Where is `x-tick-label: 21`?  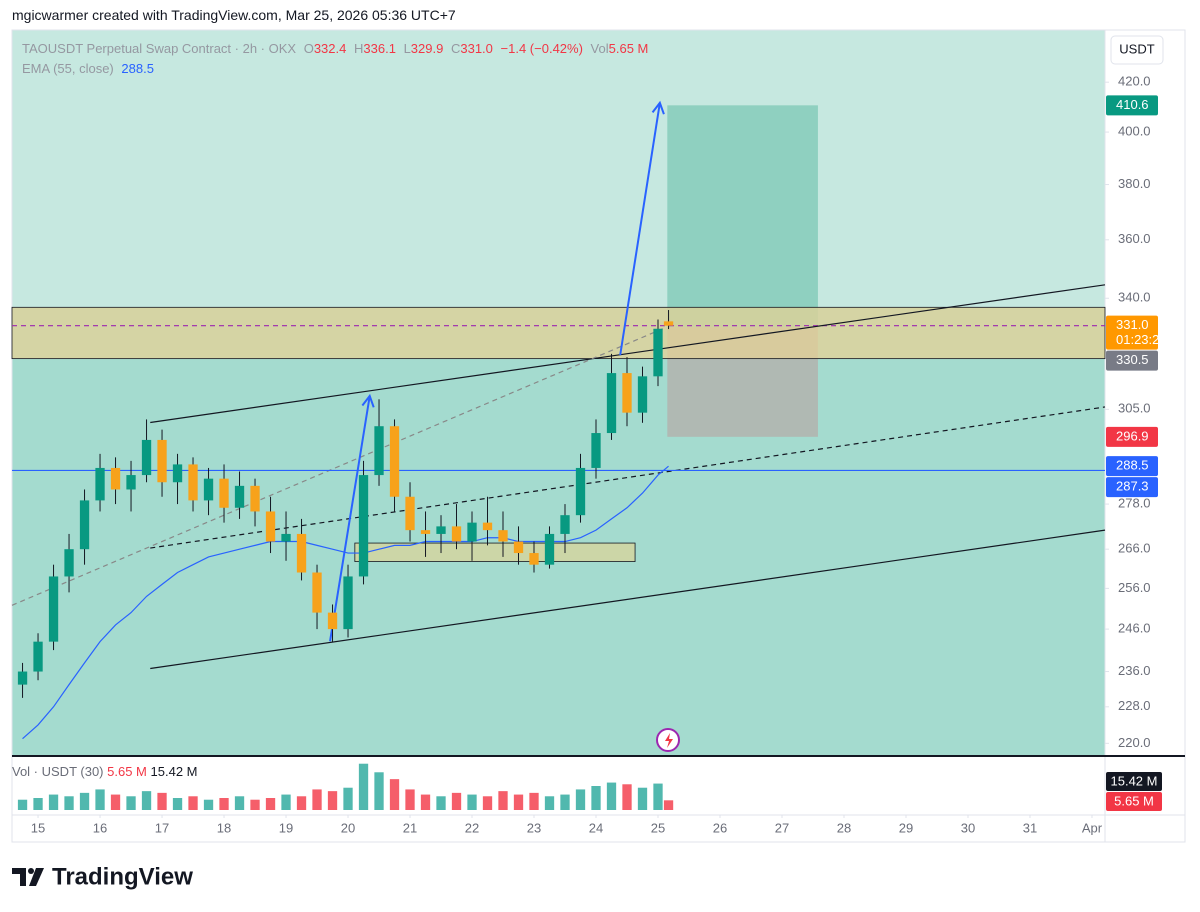
x-tick-label: 21 is located at coordinates (410, 827).